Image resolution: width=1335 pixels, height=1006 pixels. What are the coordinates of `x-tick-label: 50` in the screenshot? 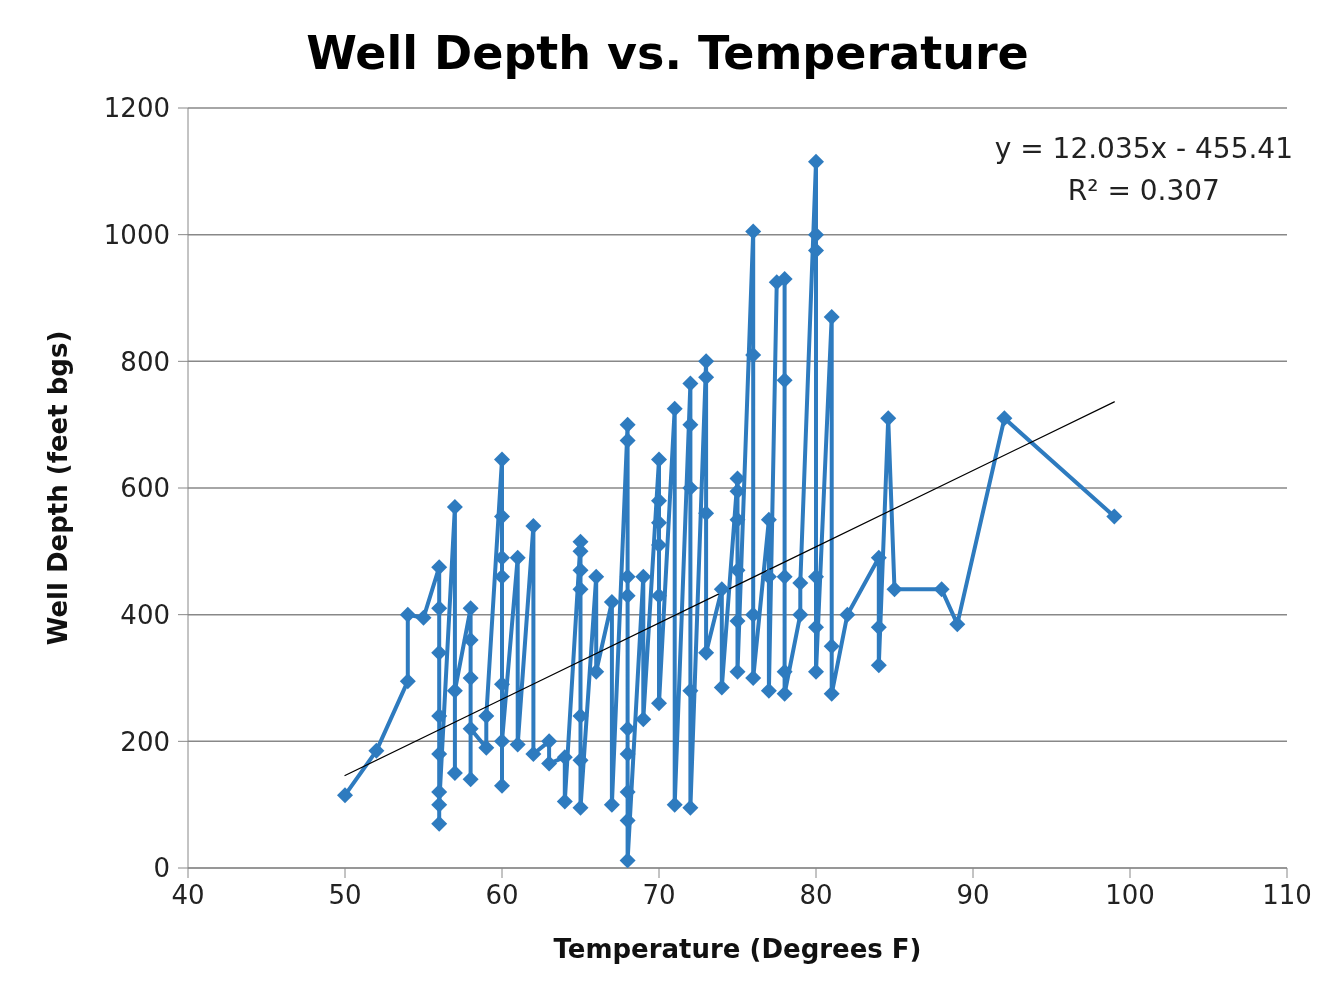 It's located at (345, 895).